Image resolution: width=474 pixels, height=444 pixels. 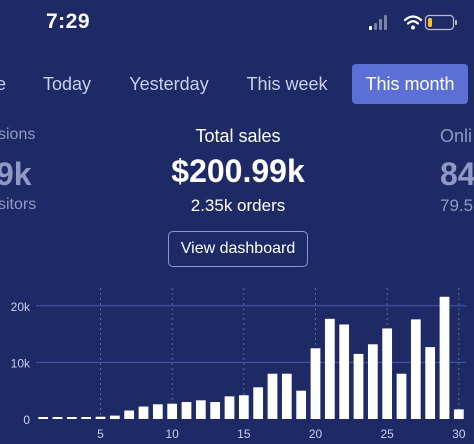 What do you see at coordinates (287, 84) in the screenshot?
I see `tab-this-week: This week` at bounding box center [287, 84].